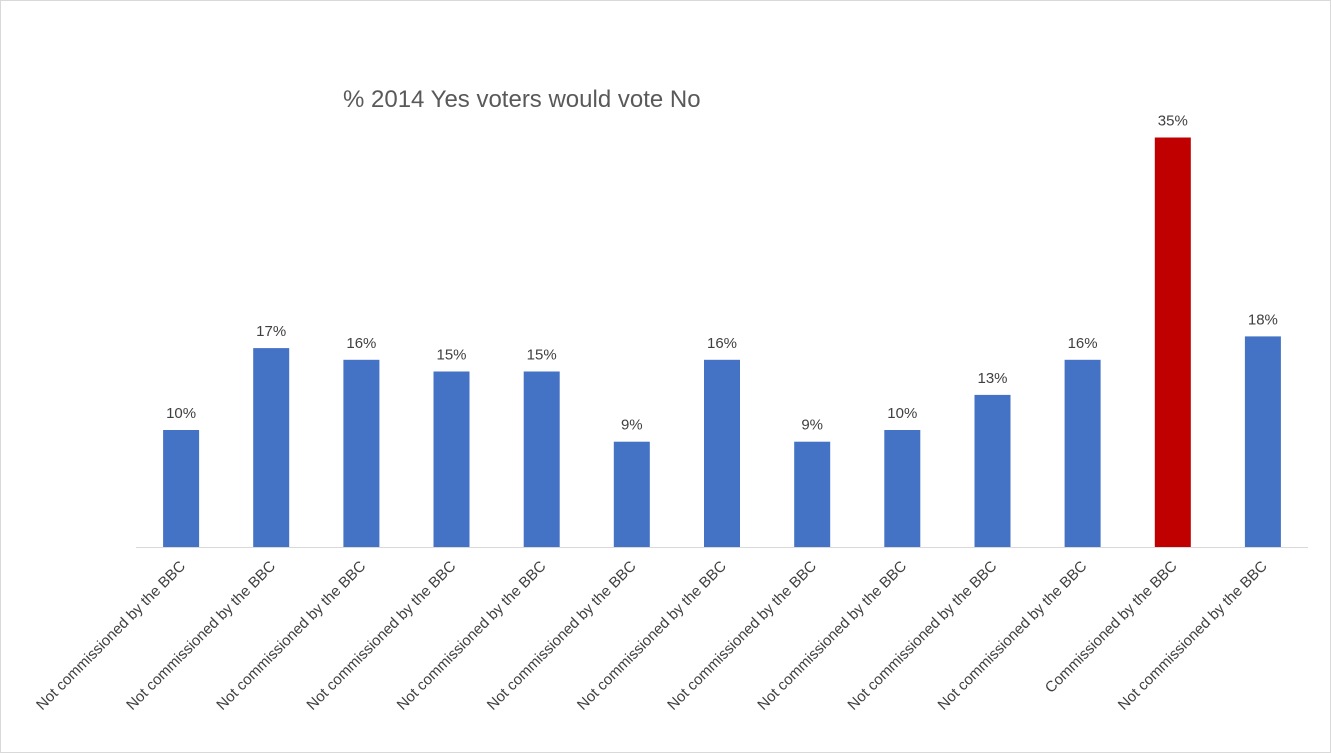  What do you see at coordinates (902, 413) in the screenshot?
I see `data-label-9: 10%` at bounding box center [902, 413].